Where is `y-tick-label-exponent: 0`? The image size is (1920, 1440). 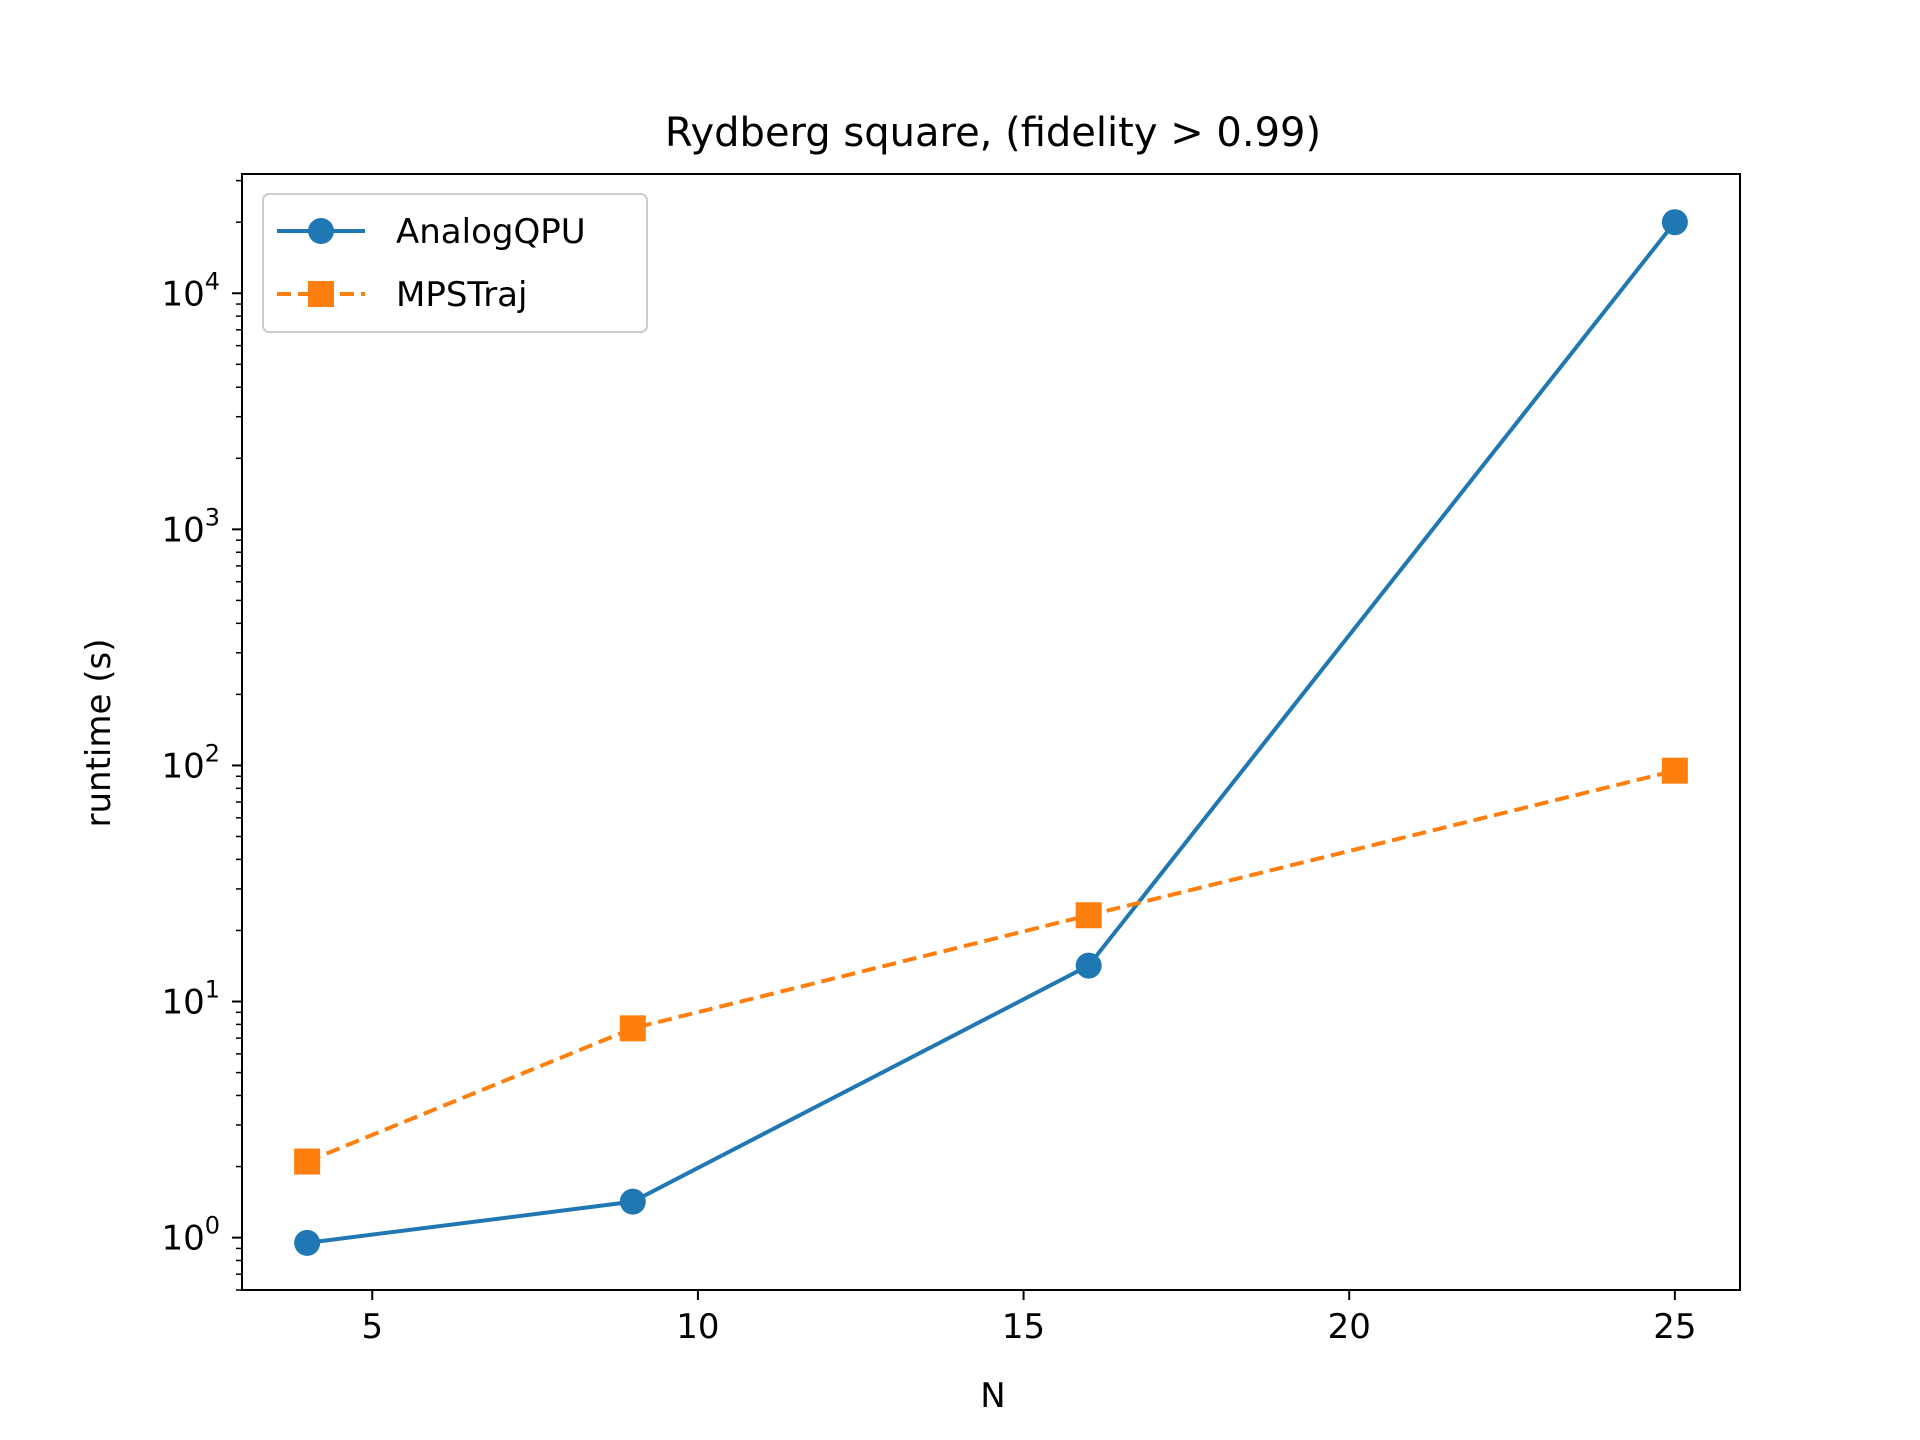 y-tick-label-exponent: 0 is located at coordinates (212, 1226).